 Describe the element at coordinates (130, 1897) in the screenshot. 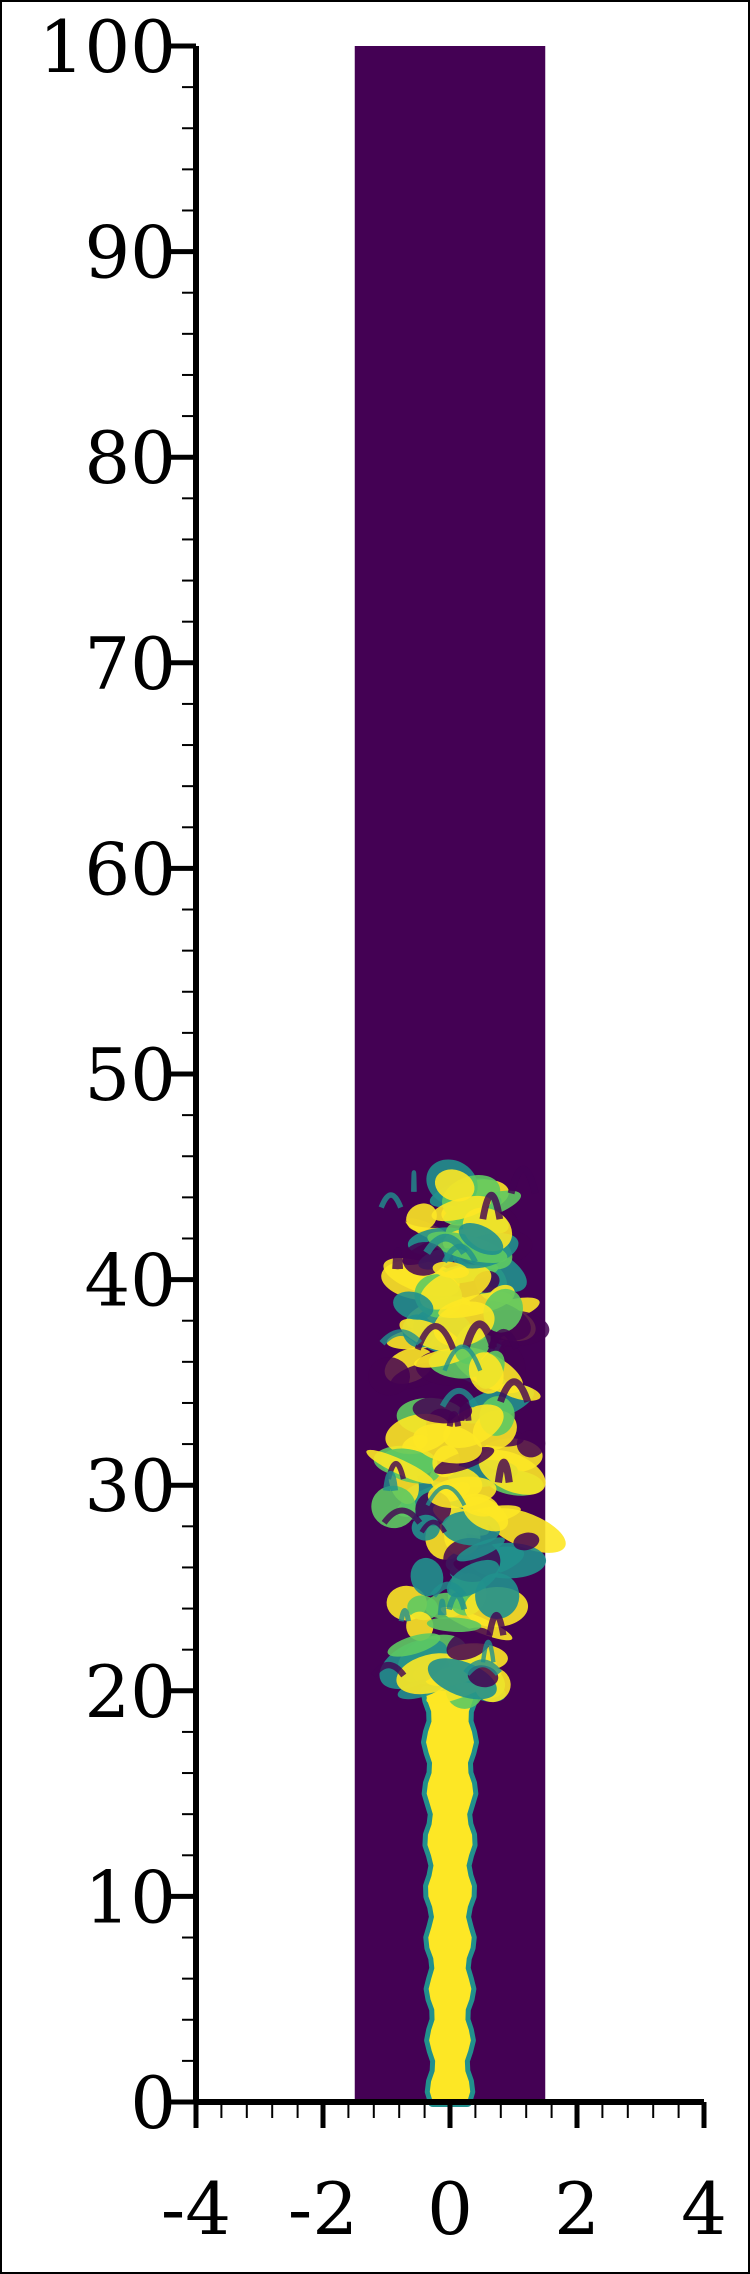

I see `y-tick-label: 10` at that location.